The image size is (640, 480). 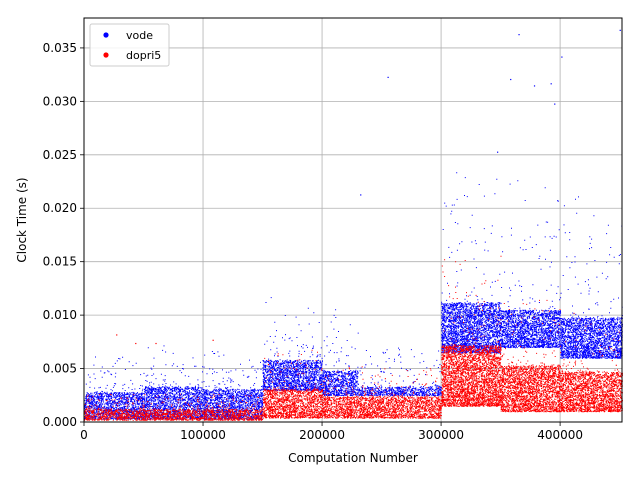 I want to click on y-tick-label: 0.030, so click(x=60, y=101).